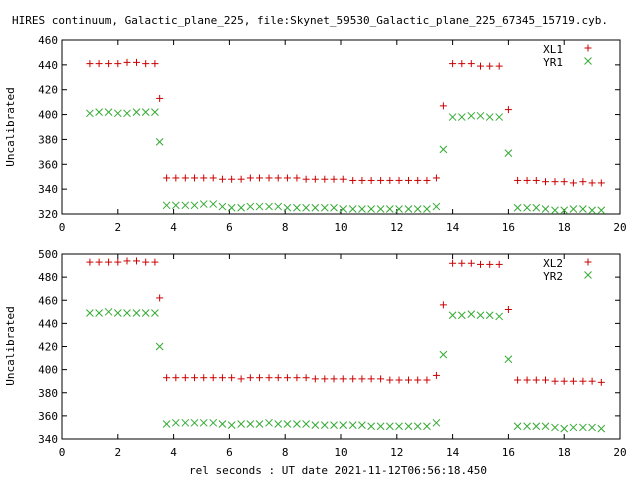 Image resolution: width=640 pixels, height=480 pixels. I want to click on legend-label-yr1: YR1, so click(553, 62).